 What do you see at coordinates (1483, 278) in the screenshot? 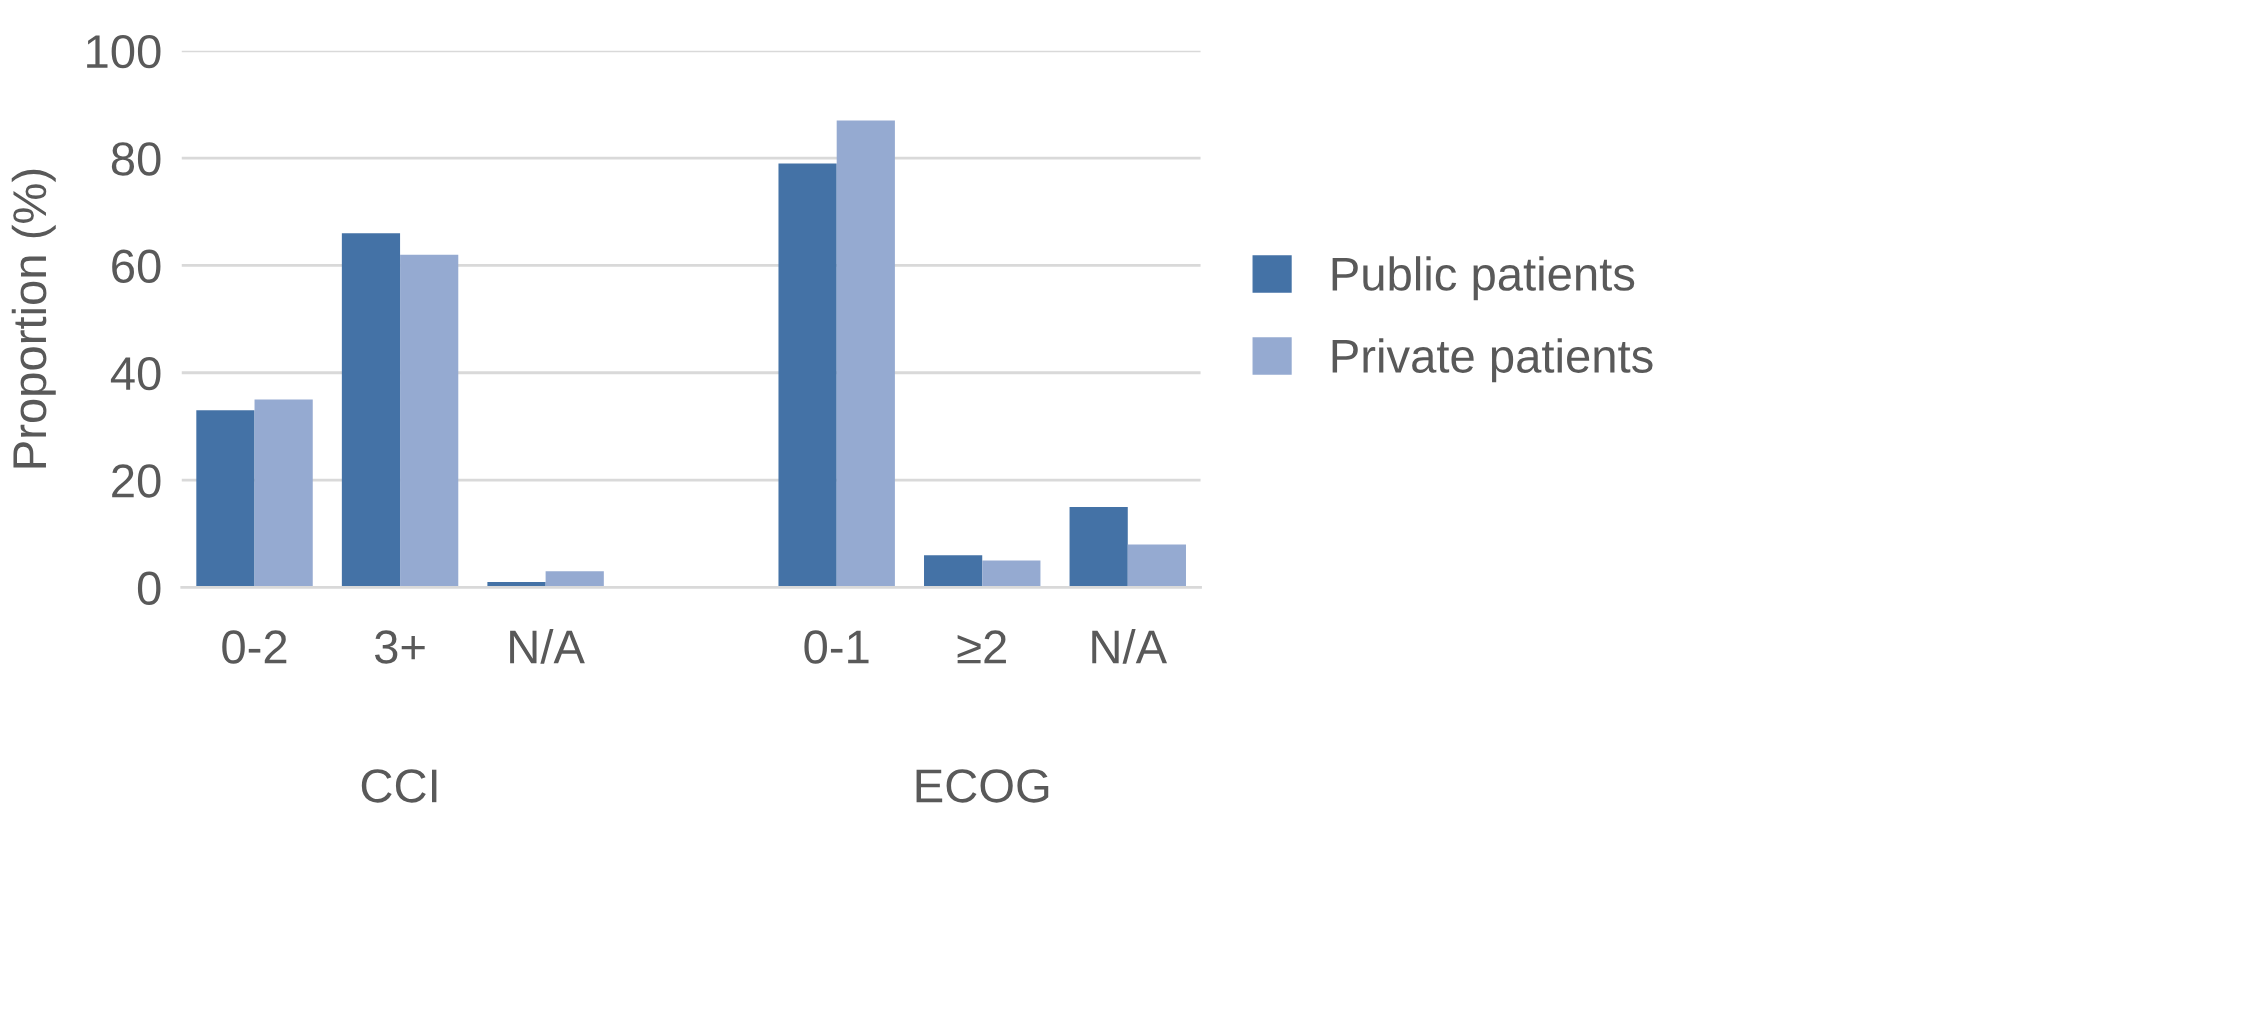
I see `legend-label: Public patients` at bounding box center [1483, 278].